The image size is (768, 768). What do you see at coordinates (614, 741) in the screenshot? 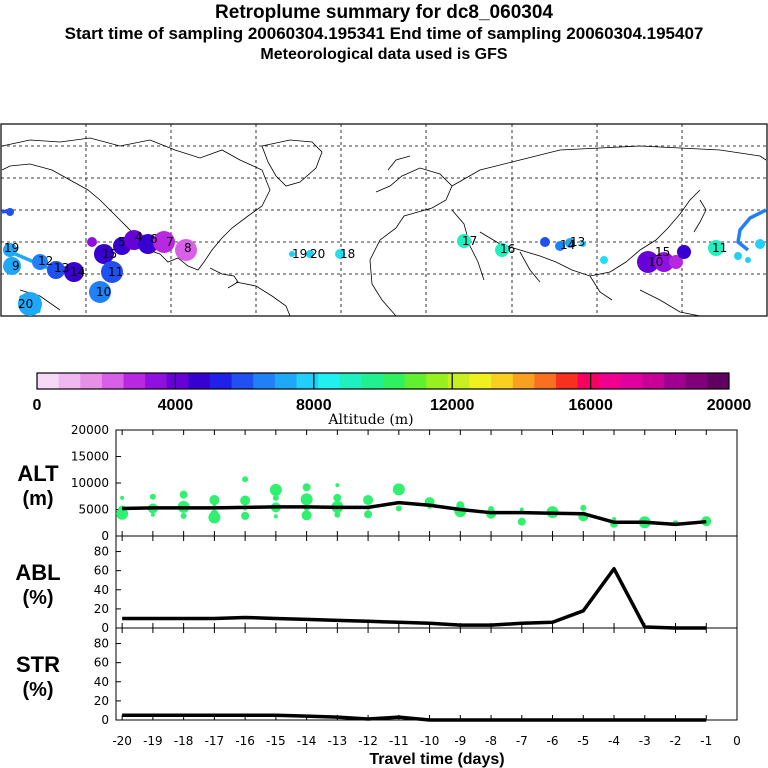
I see `x-tick-label: -4` at bounding box center [614, 741].